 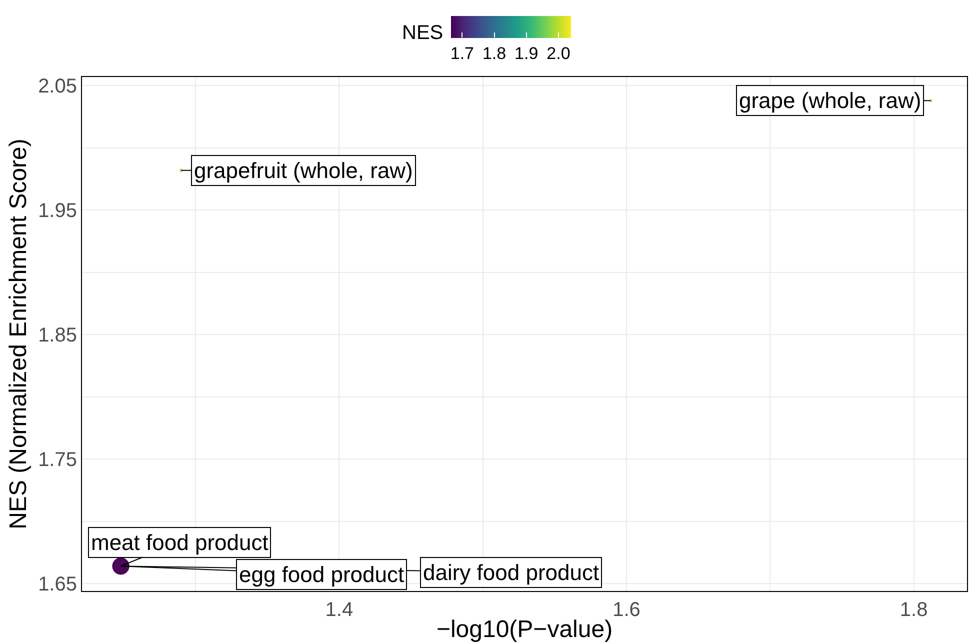 What do you see at coordinates (494, 53) in the screenshot?
I see `color-bar-label: 1.8` at bounding box center [494, 53].